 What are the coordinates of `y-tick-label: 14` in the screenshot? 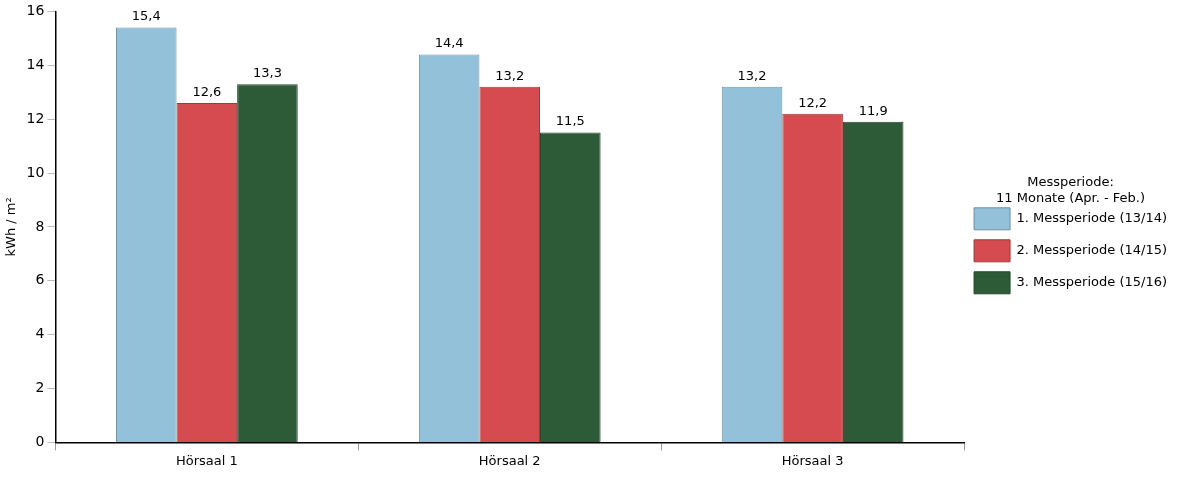 It's located at (35, 63).